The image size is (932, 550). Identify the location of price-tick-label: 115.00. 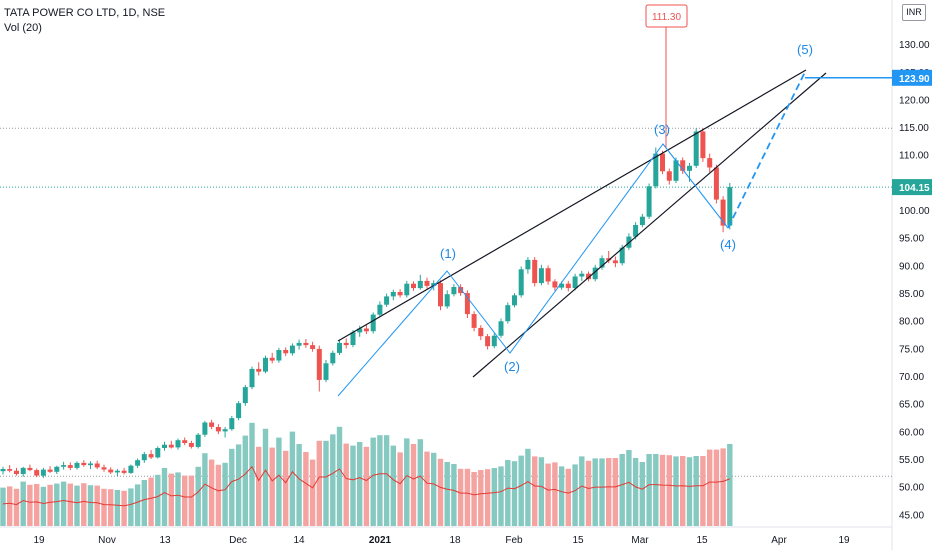
(914, 128).